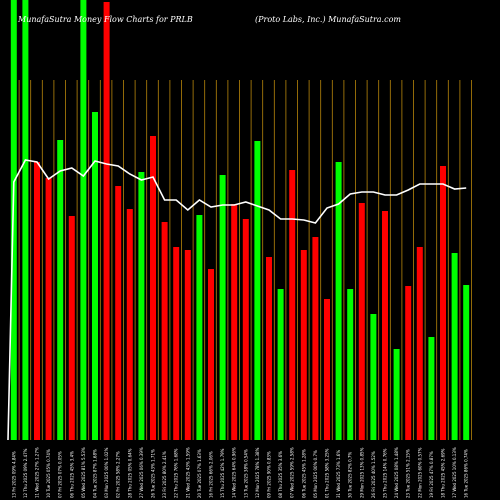 The image size is (500, 500). What do you see at coordinates (187, 472) in the screenshot?
I see `x-tick-label: 21 Wed 2025 43% 1.59%` at bounding box center [187, 472].